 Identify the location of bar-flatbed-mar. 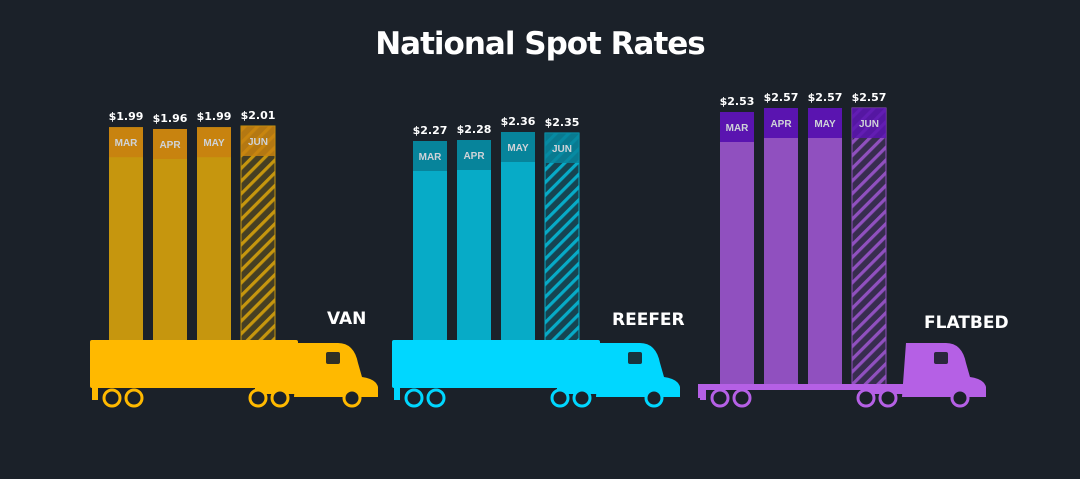
(737, 248).